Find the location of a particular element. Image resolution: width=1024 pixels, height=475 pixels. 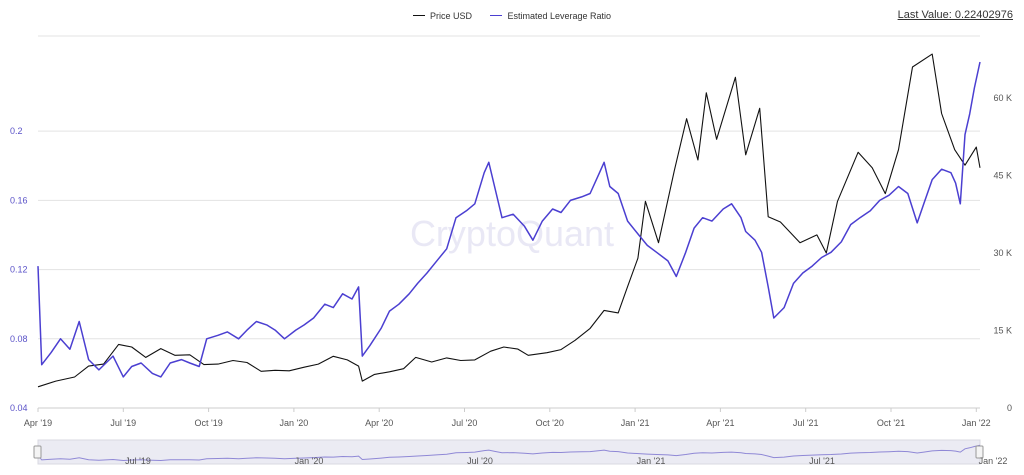

legend-item-price: Price USD is located at coordinates (442, 15).